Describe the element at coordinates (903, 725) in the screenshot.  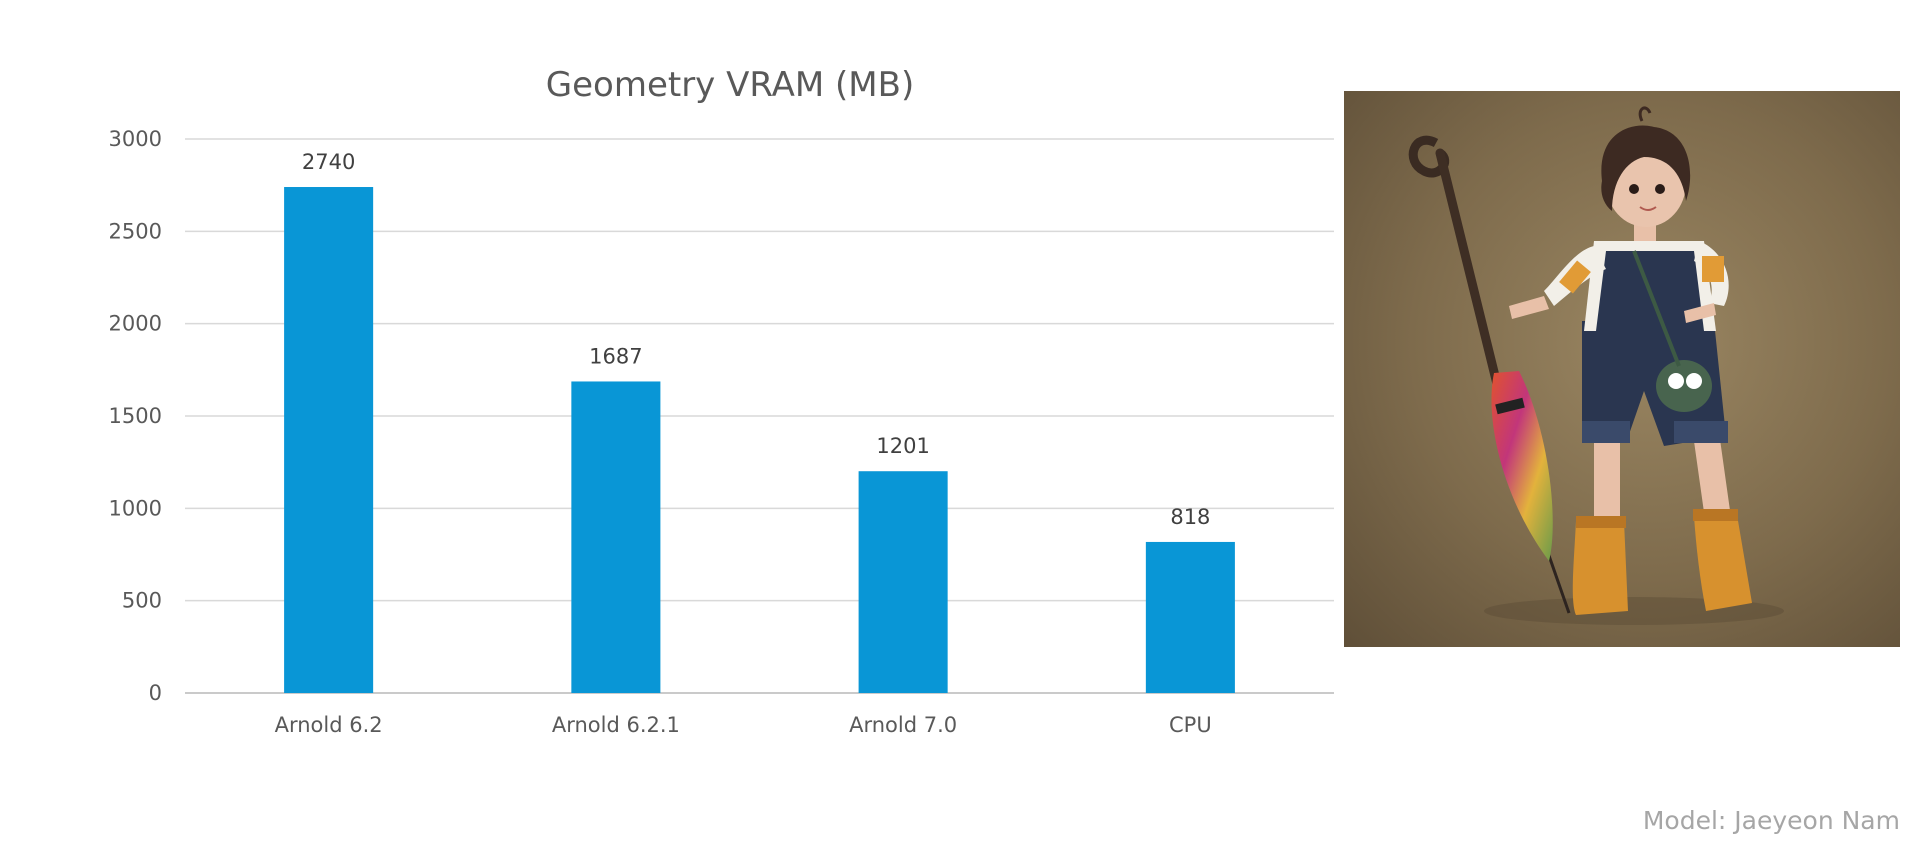
I see `x-tick-label: Arnold 7.0` at that location.